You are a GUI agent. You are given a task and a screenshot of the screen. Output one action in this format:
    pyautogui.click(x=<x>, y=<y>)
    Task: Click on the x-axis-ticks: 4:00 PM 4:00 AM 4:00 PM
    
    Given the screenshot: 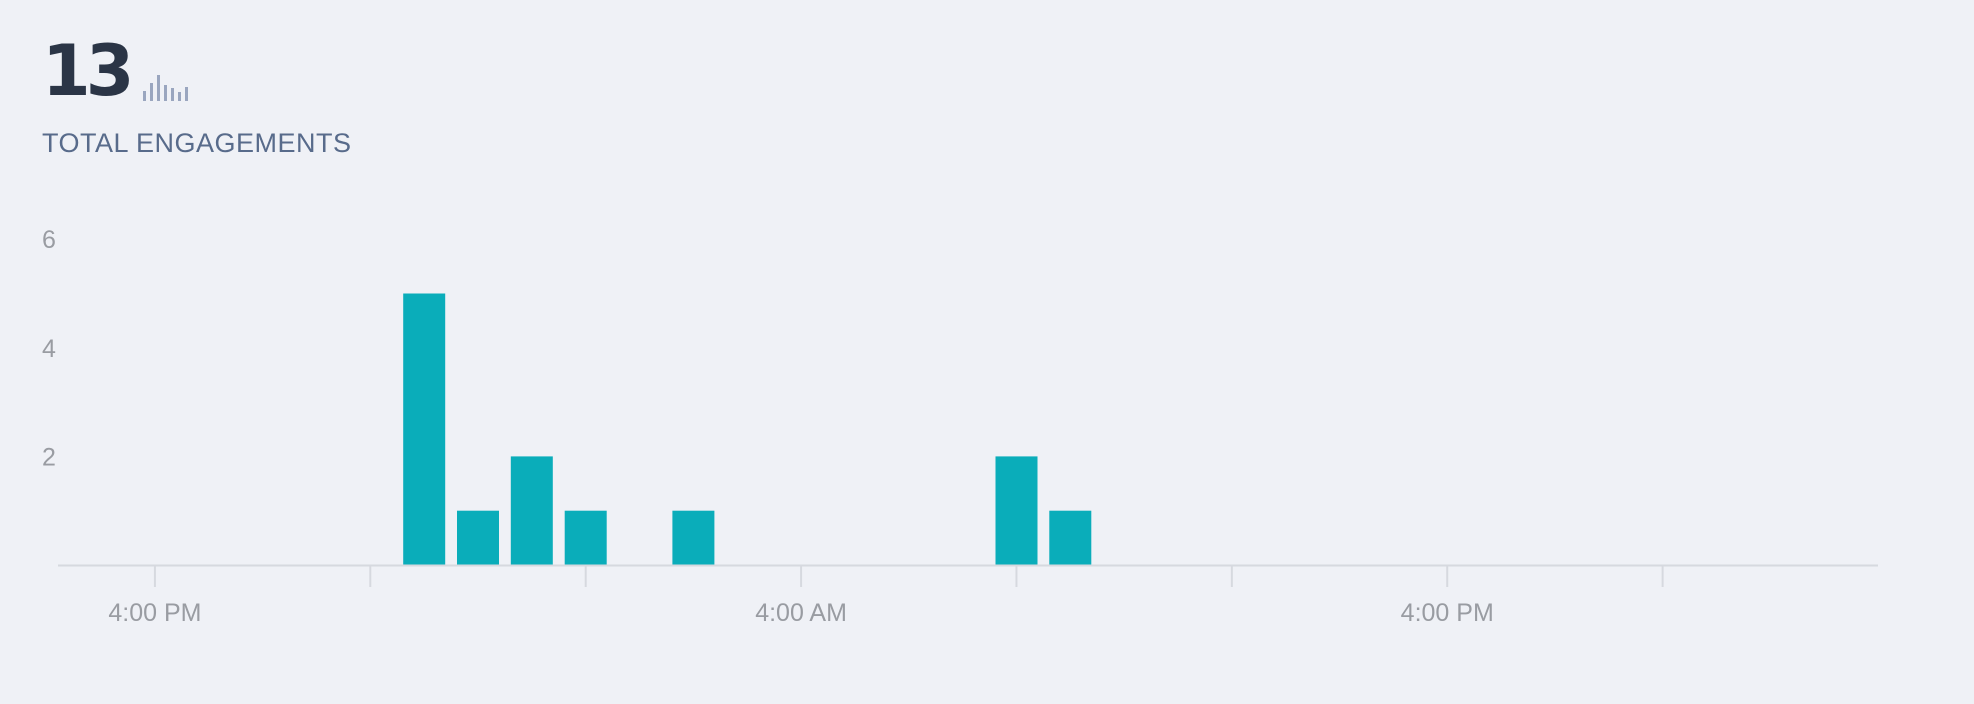 What is the action you would take?
    pyautogui.click(x=886, y=596)
    